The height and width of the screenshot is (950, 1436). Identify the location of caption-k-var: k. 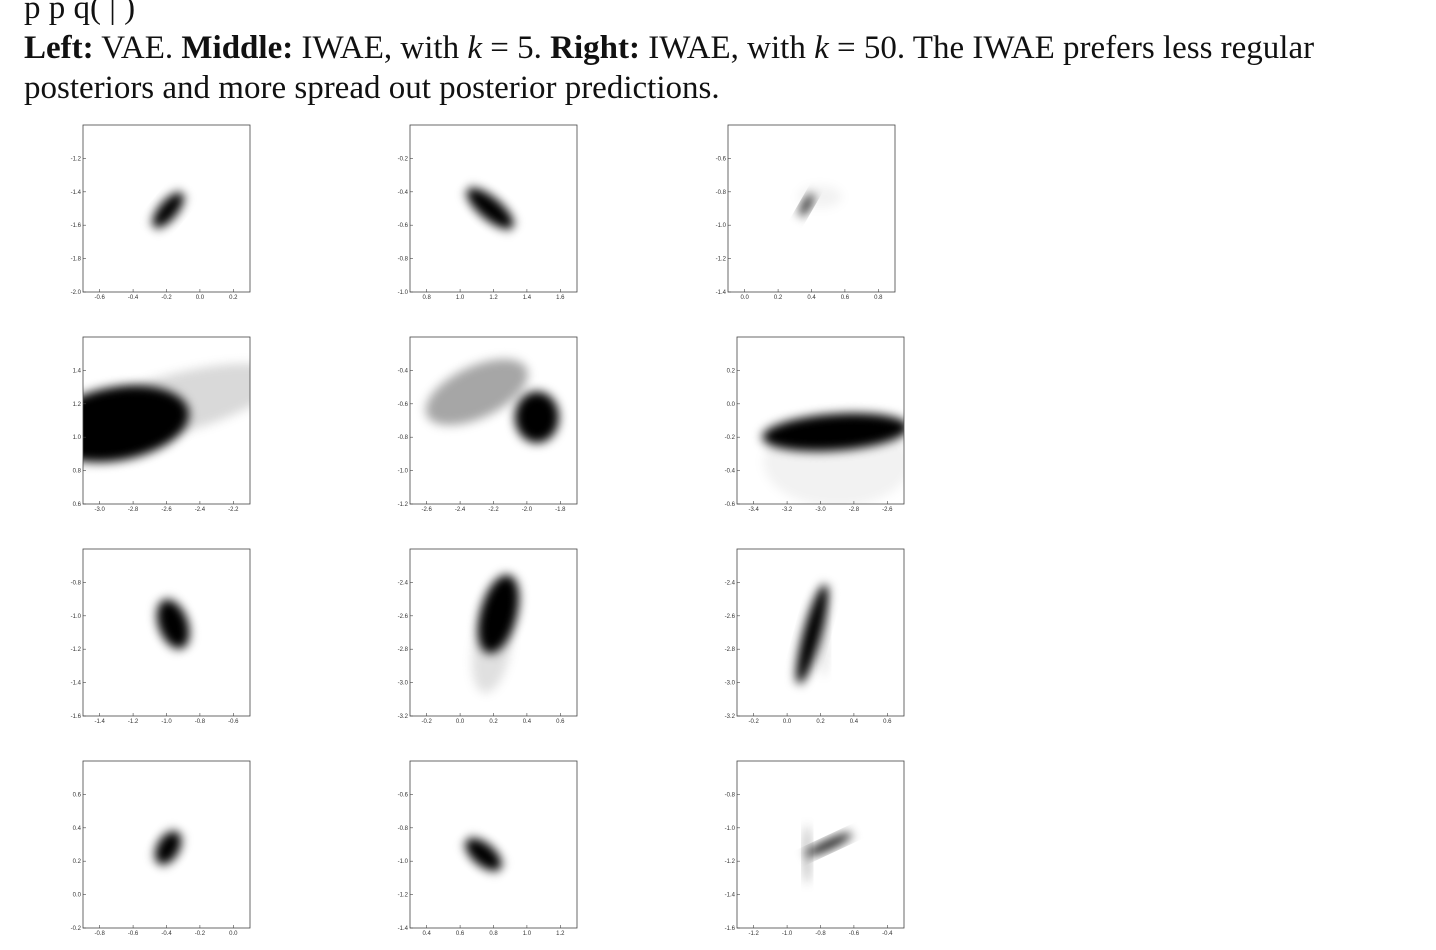
(474, 48).